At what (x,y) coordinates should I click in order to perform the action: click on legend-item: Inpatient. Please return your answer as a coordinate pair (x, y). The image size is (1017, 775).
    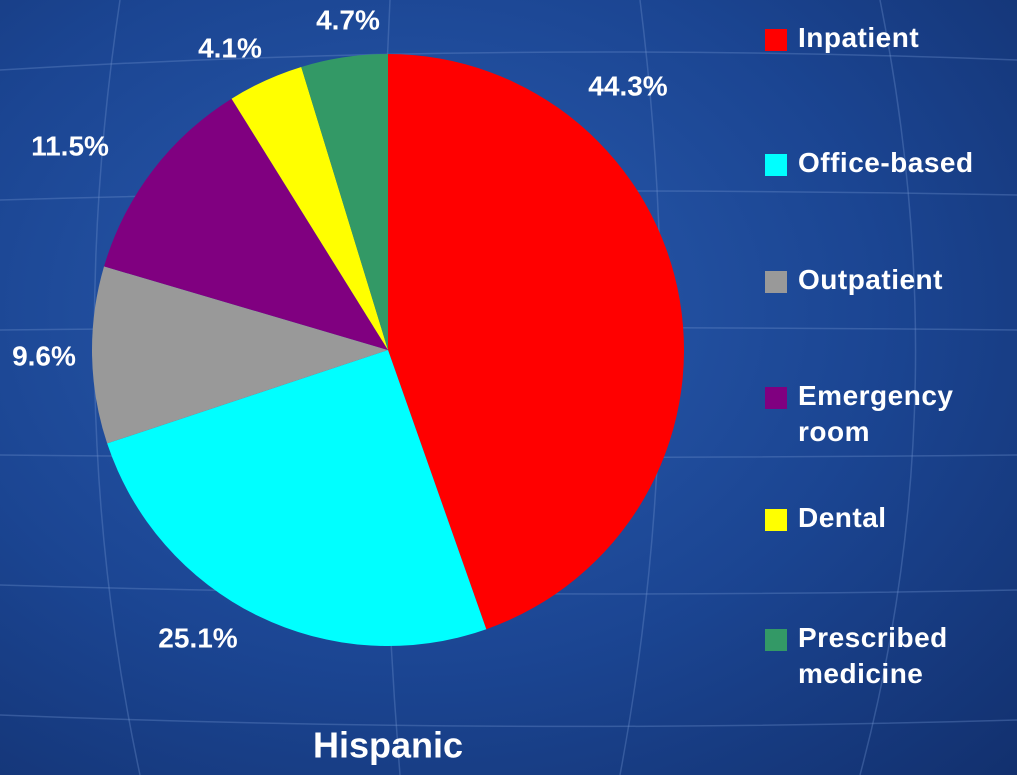
    Looking at the image, I should click on (890, 38).